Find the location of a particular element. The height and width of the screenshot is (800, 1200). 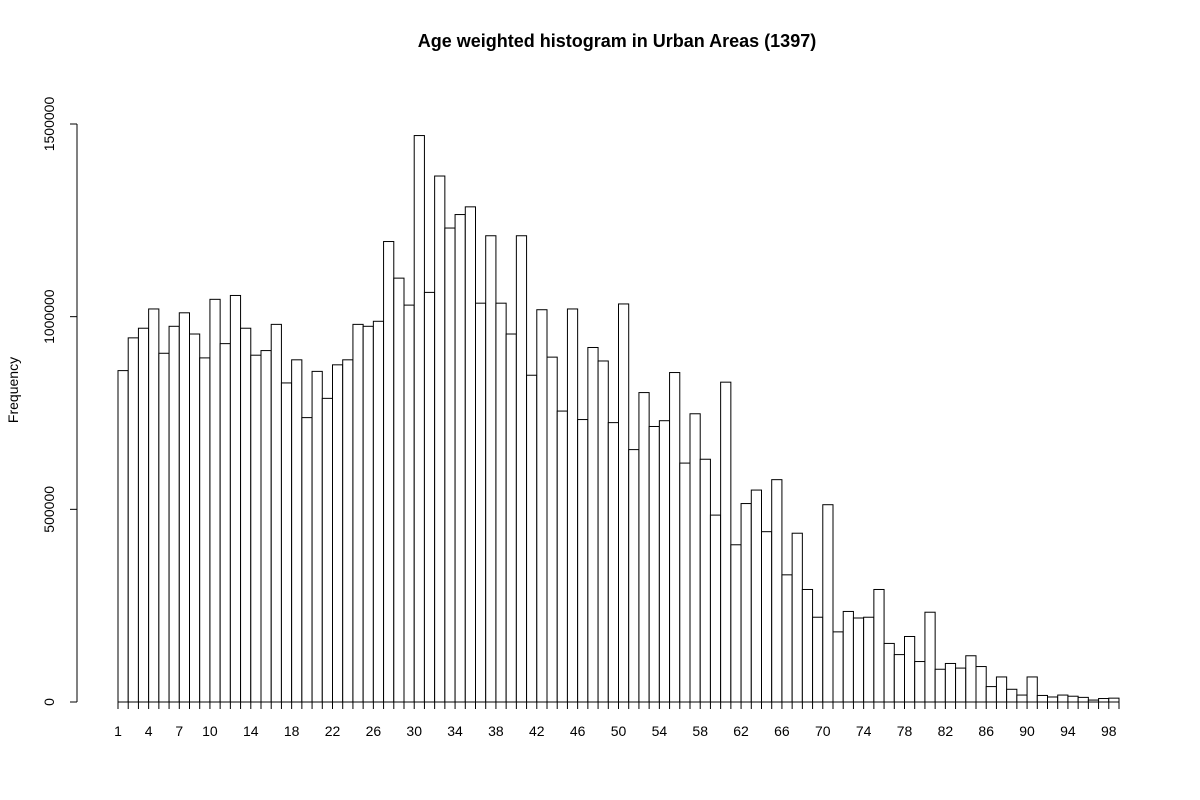

x-tick-label: 62 is located at coordinates (741, 731).